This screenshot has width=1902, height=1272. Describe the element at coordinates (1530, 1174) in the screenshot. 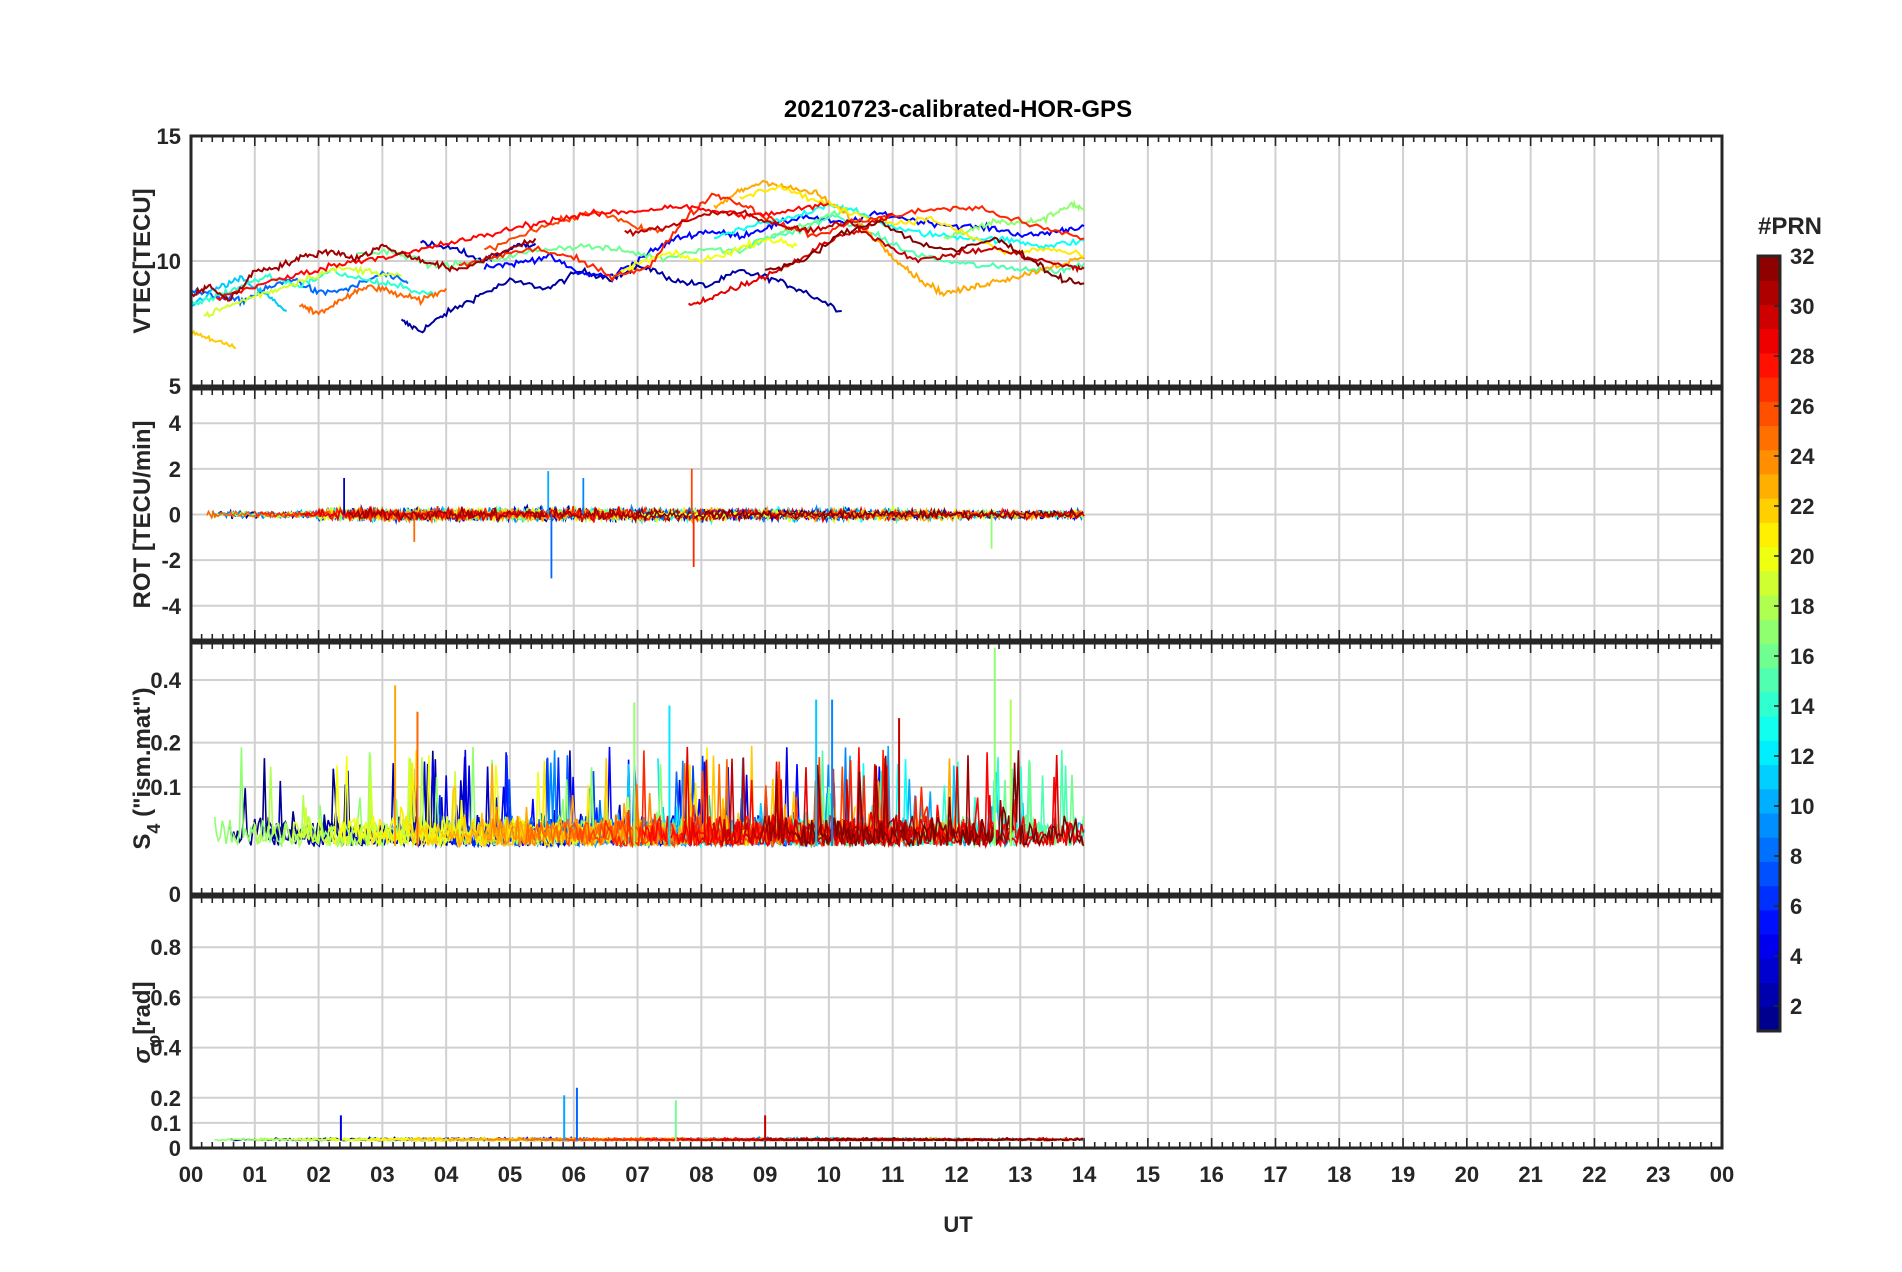

I see `x-tick-label: 21` at that location.